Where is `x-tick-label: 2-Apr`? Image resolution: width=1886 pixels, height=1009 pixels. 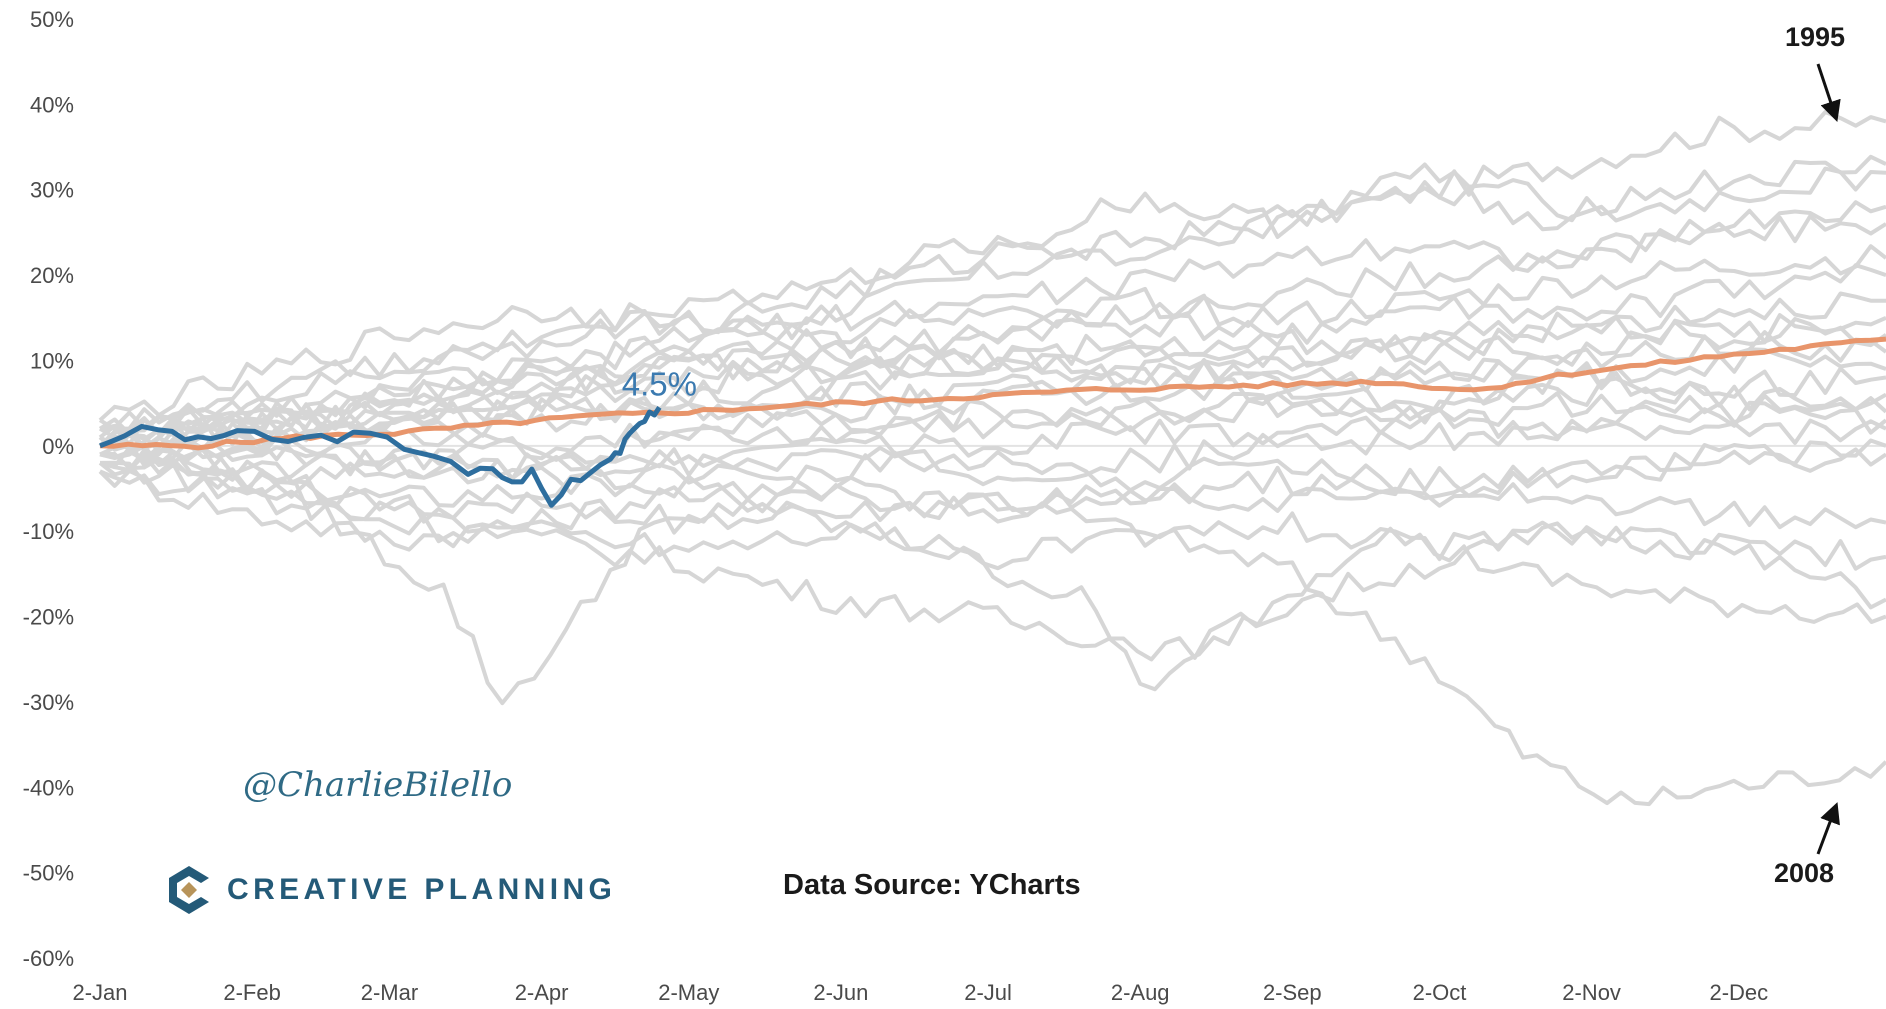
x-tick-label: 2-Apr is located at coordinates (542, 992).